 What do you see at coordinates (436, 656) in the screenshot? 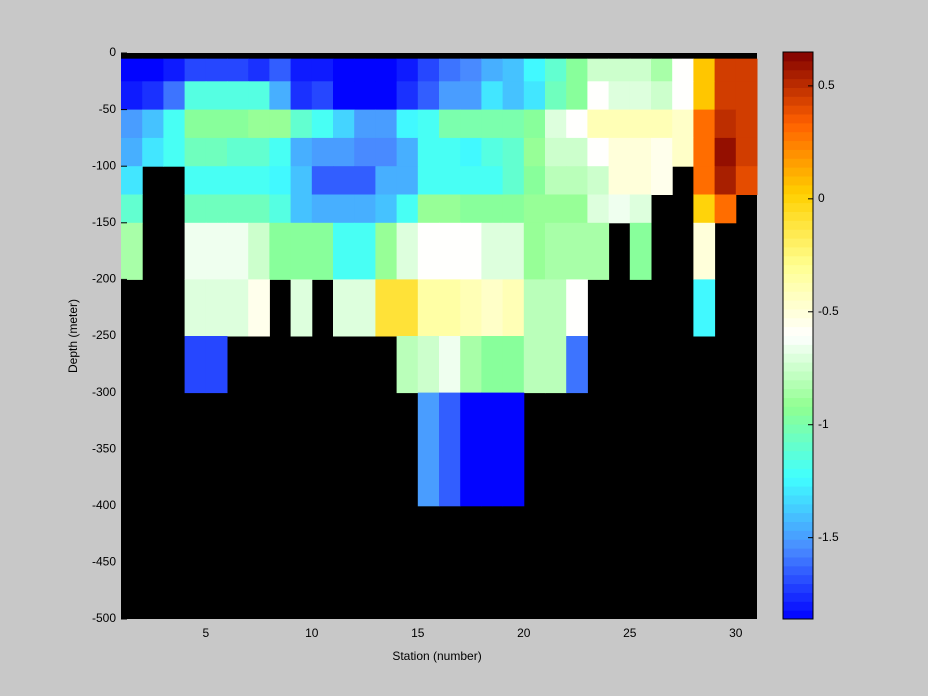
I see `x-axis-label: Station (number)` at bounding box center [436, 656].